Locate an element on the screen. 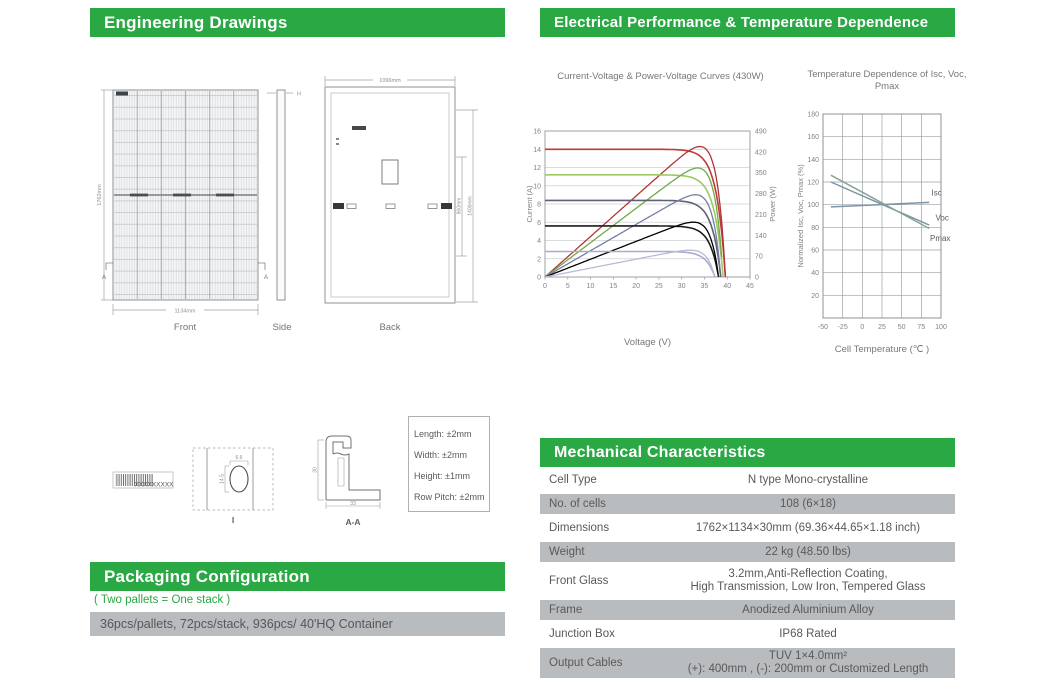 The height and width of the screenshot is (694, 1060). back-inner-dim: 960mm is located at coordinates (460, 206).